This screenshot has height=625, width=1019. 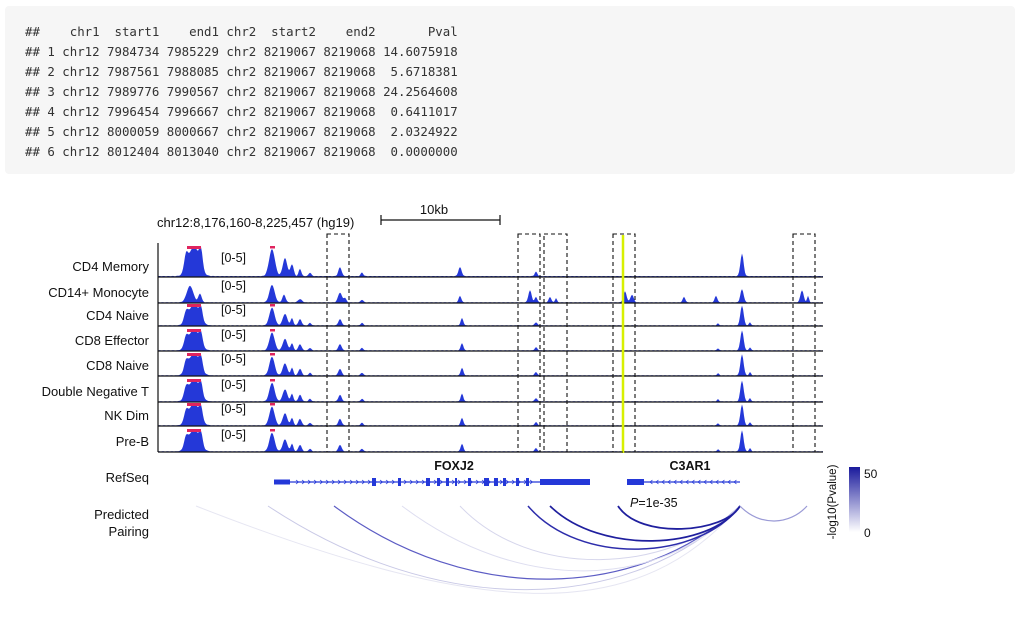 What do you see at coordinates (112, 340) in the screenshot?
I see `track-label: CD8 Effector` at bounding box center [112, 340].